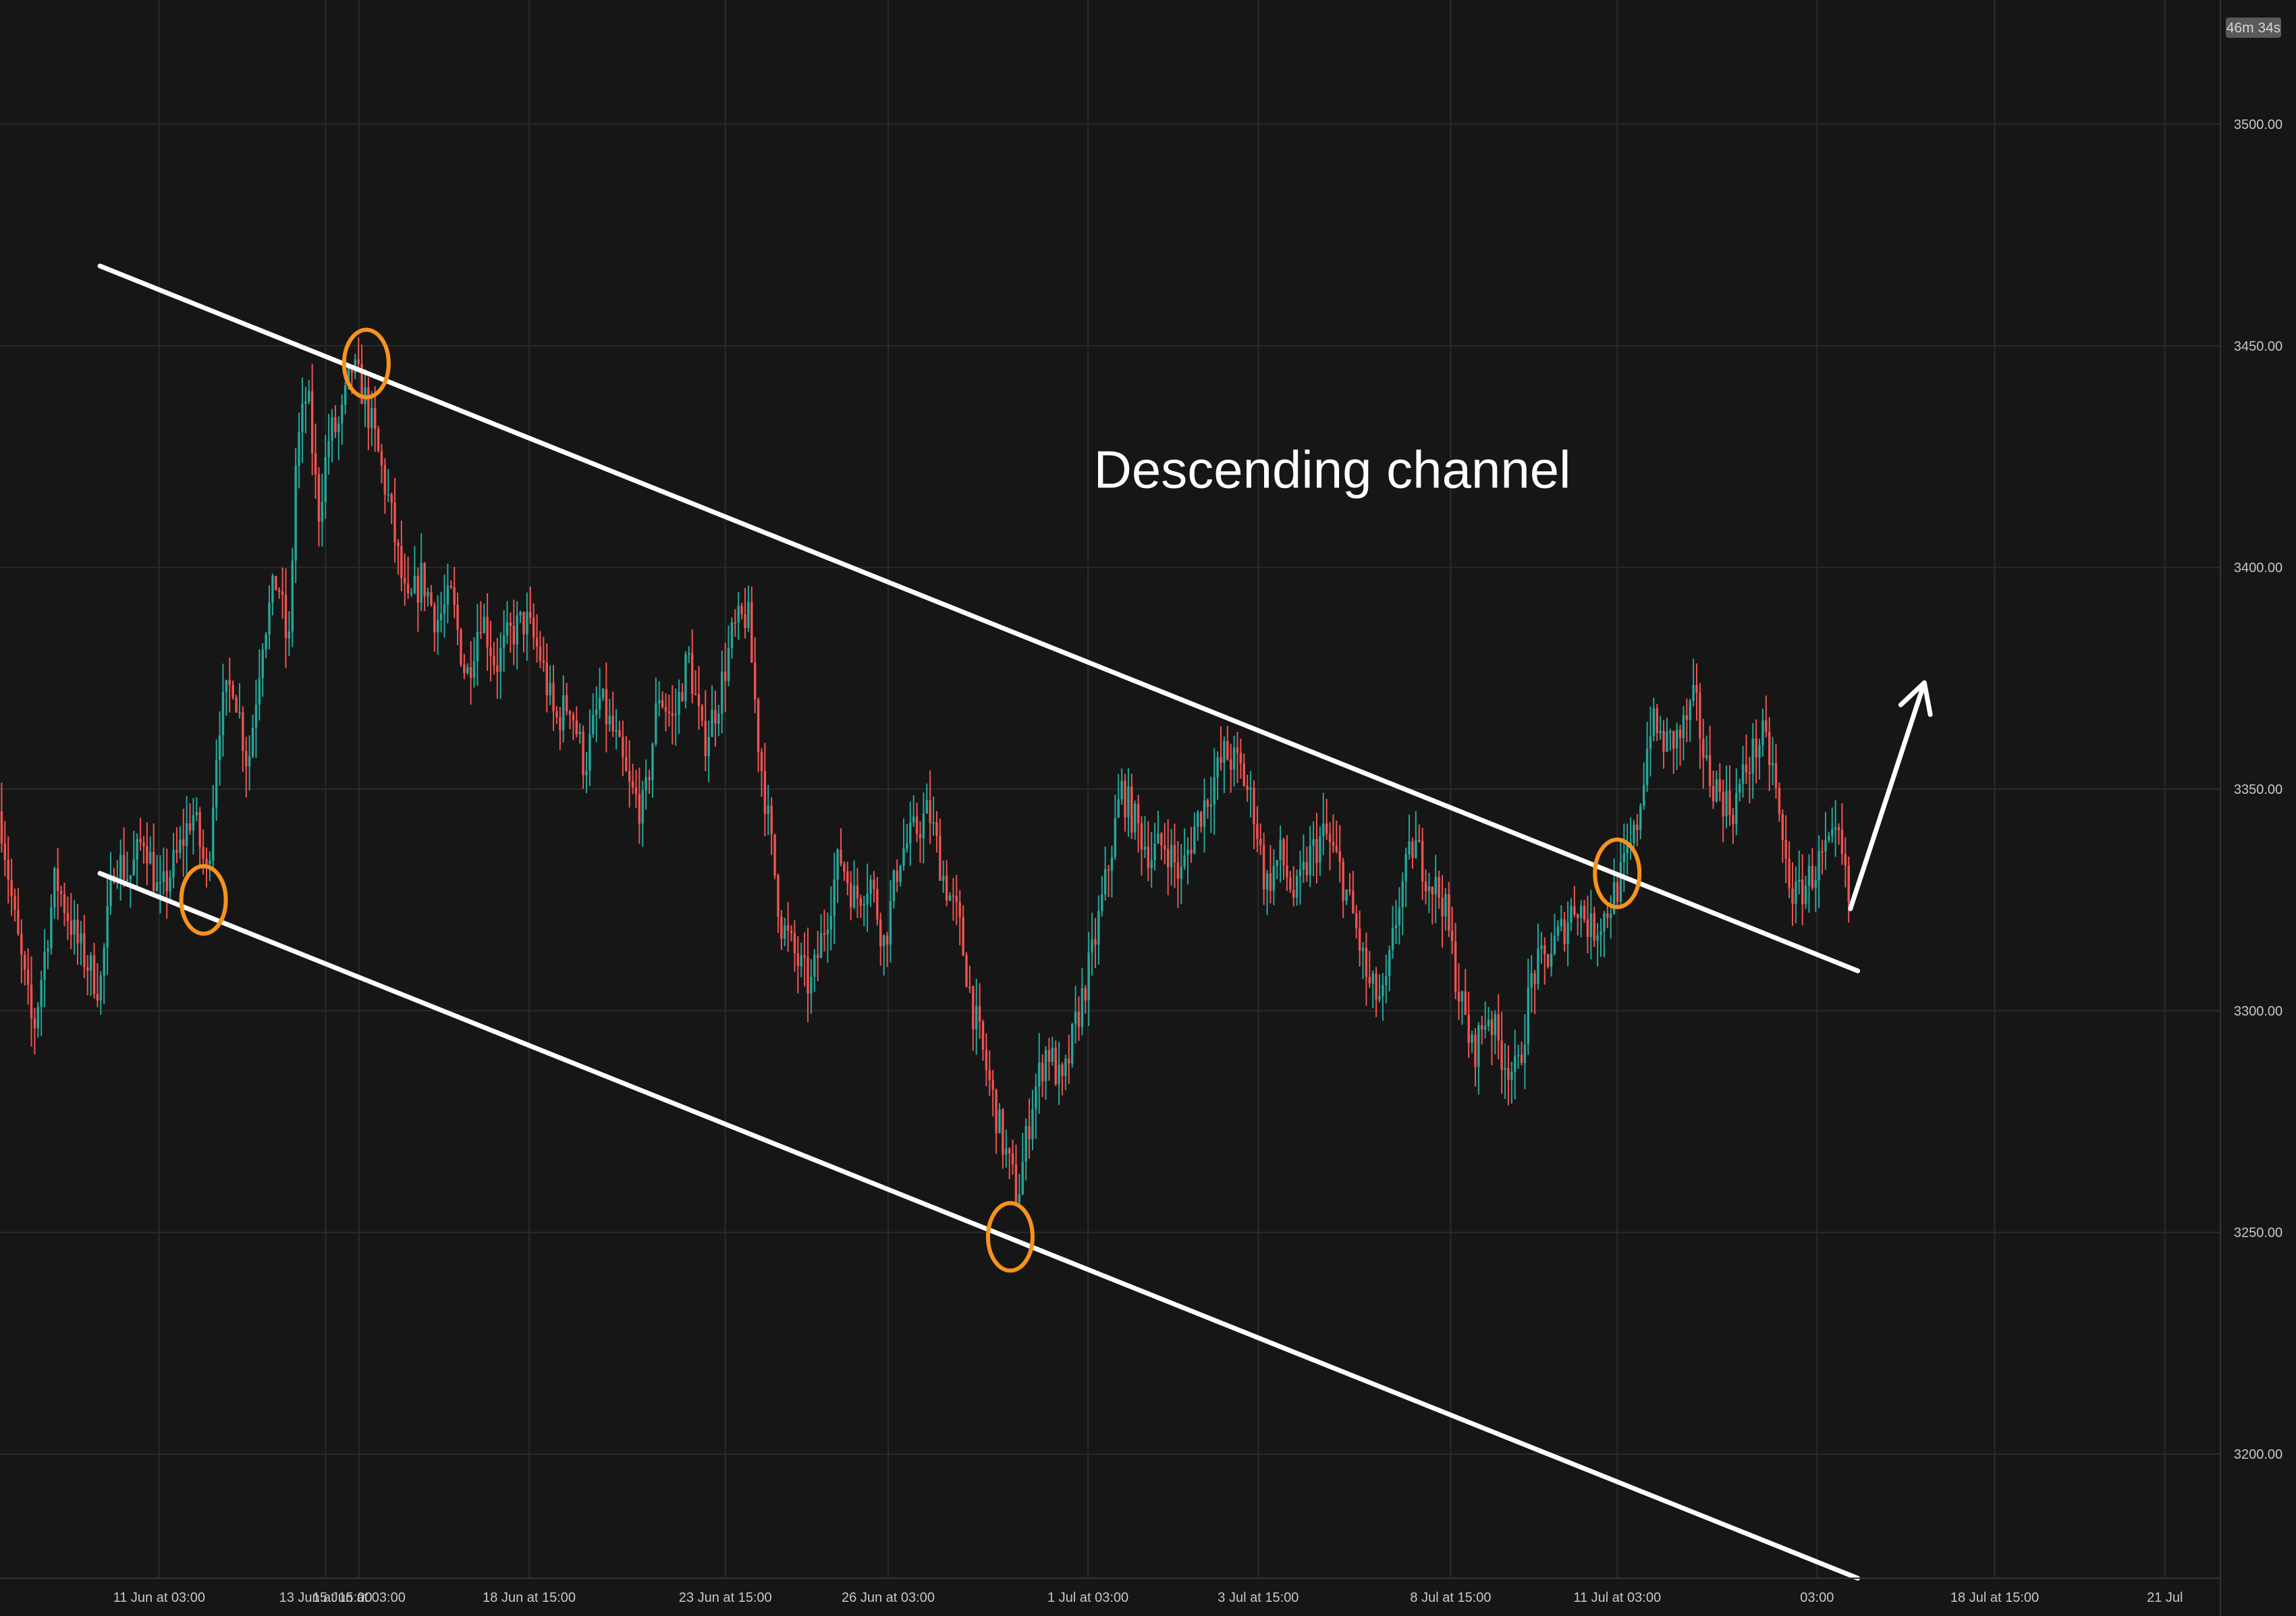 The height and width of the screenshot is (1616, 2296). What do you see at coordinates (326, 1598) in the screenshot?
I see `x-tick-label: 13 Jun at 15:00` at bounding box center [326, 1598].